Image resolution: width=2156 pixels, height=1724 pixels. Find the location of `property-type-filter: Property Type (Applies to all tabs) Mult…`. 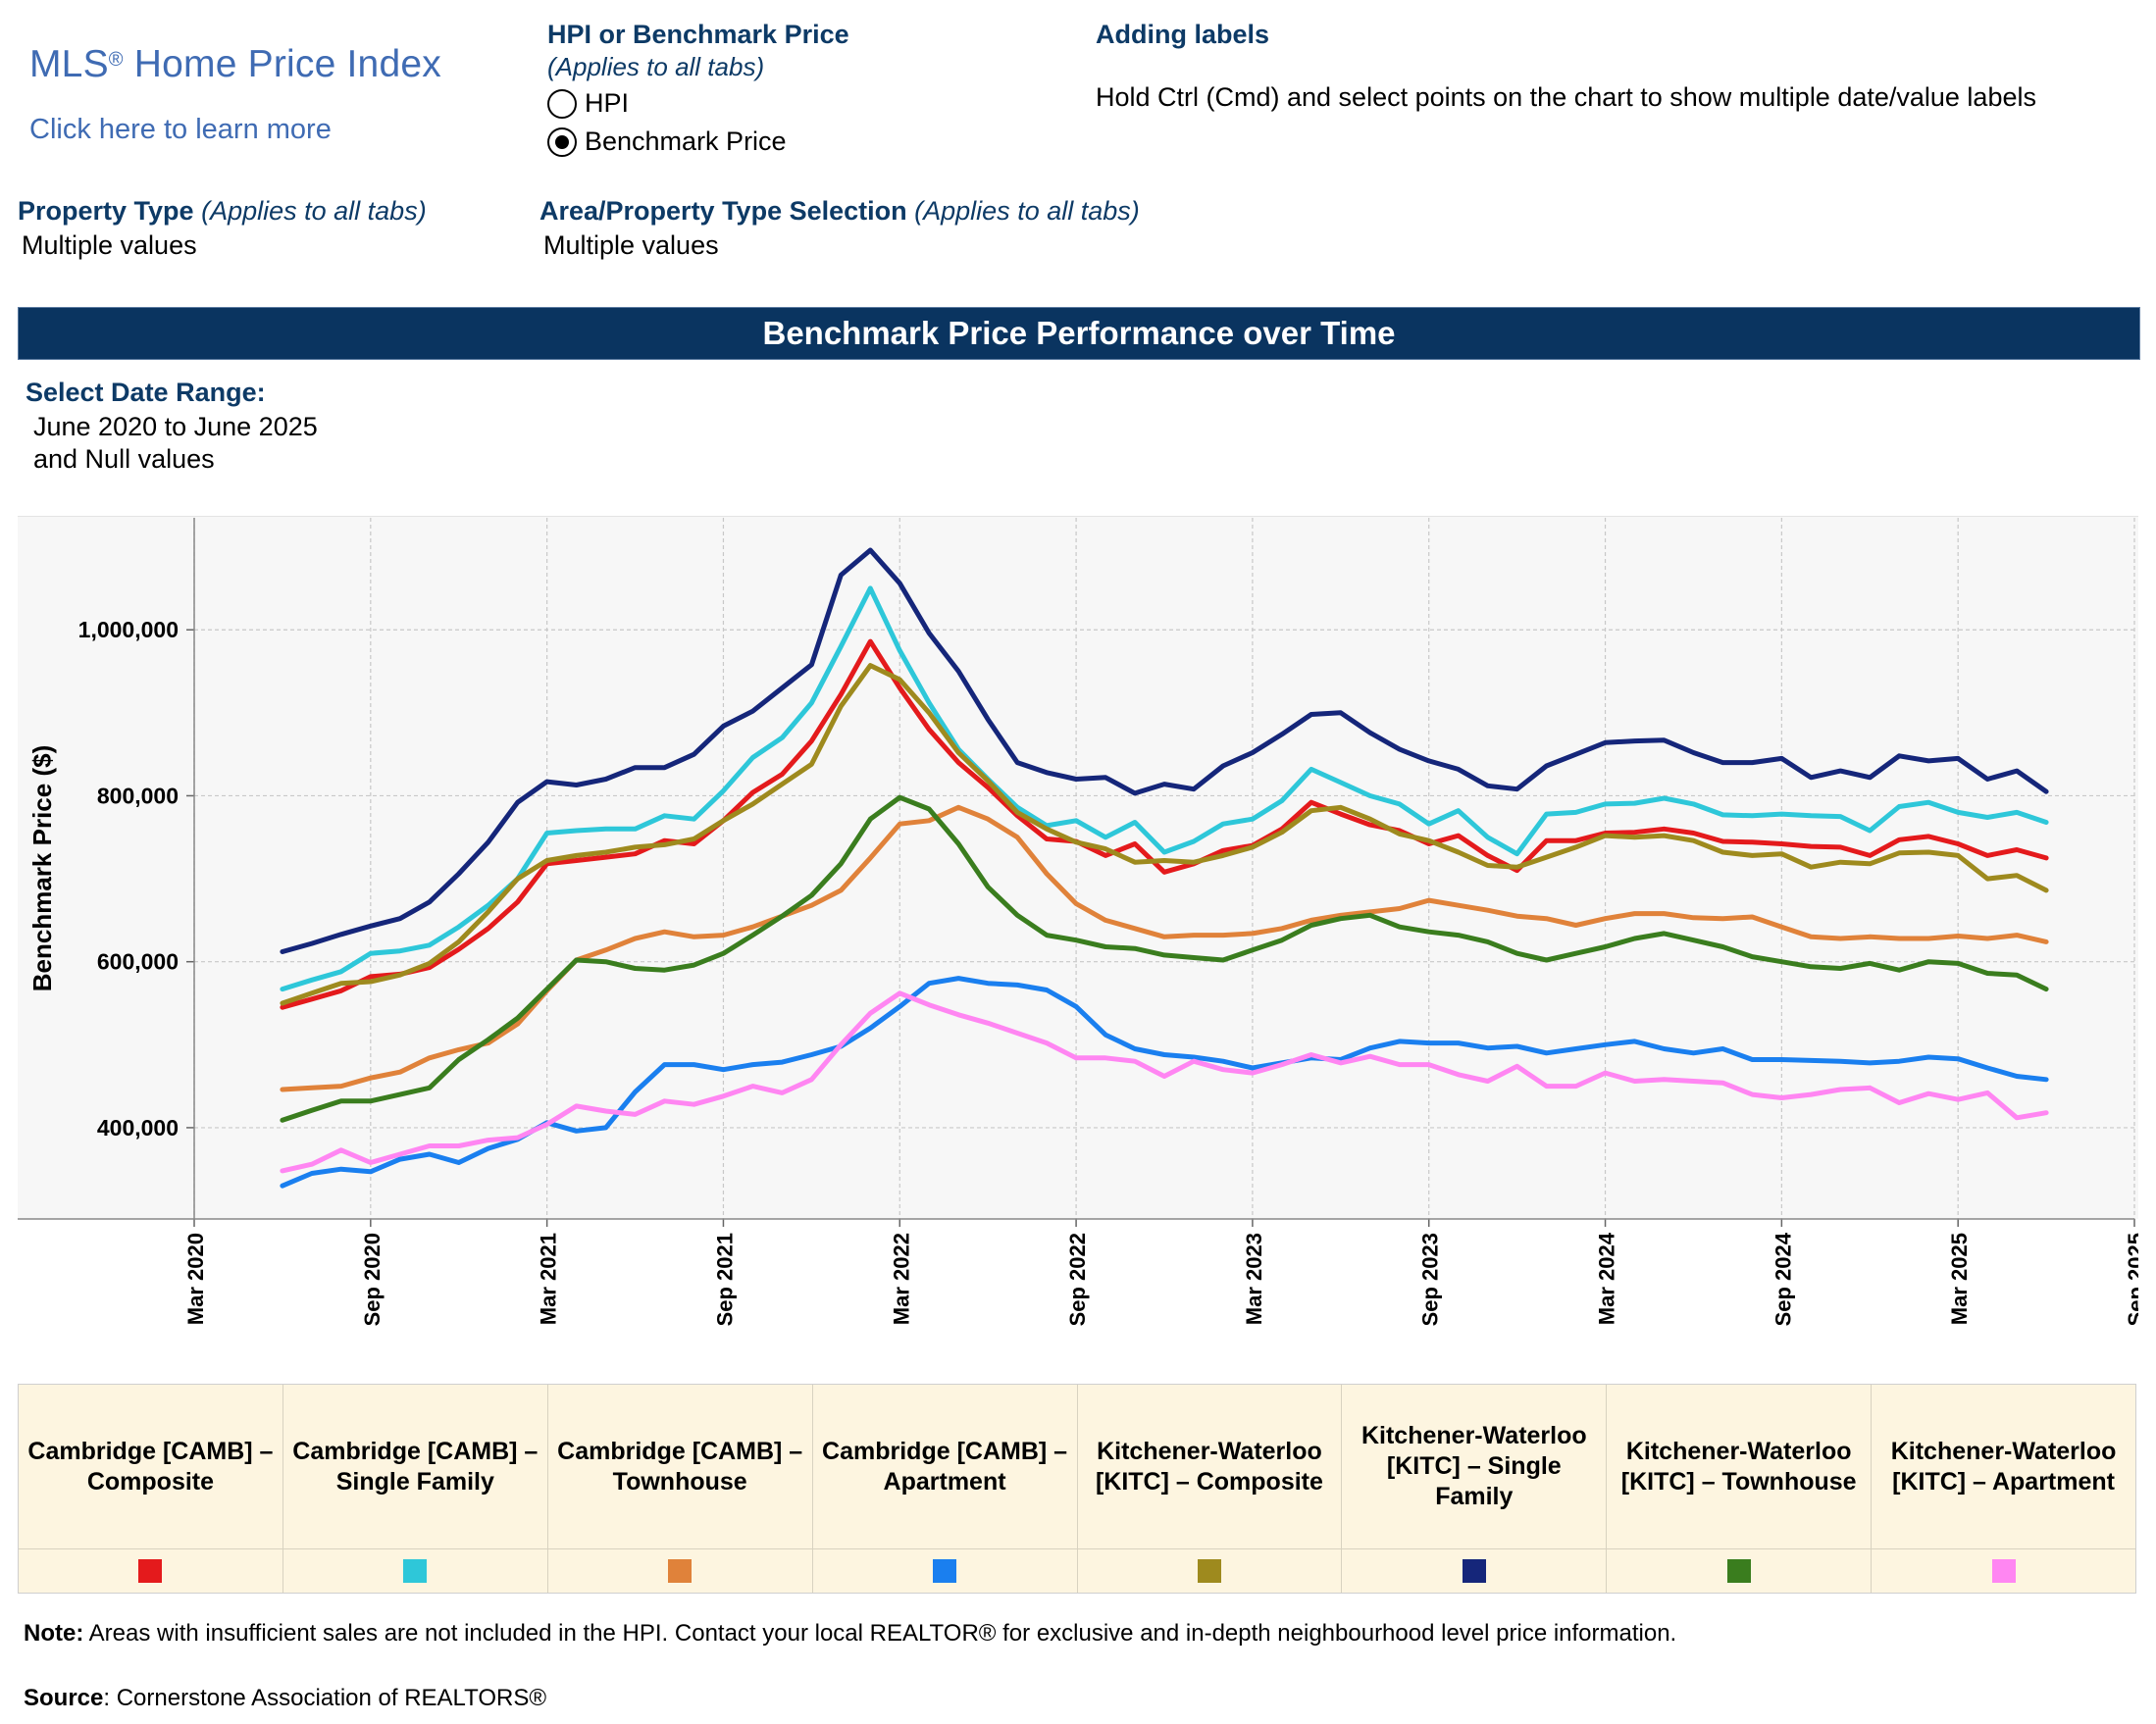

property-type-filter: Property Type (Applies to all tabs) Mult… is located at coordinates (222, 228).